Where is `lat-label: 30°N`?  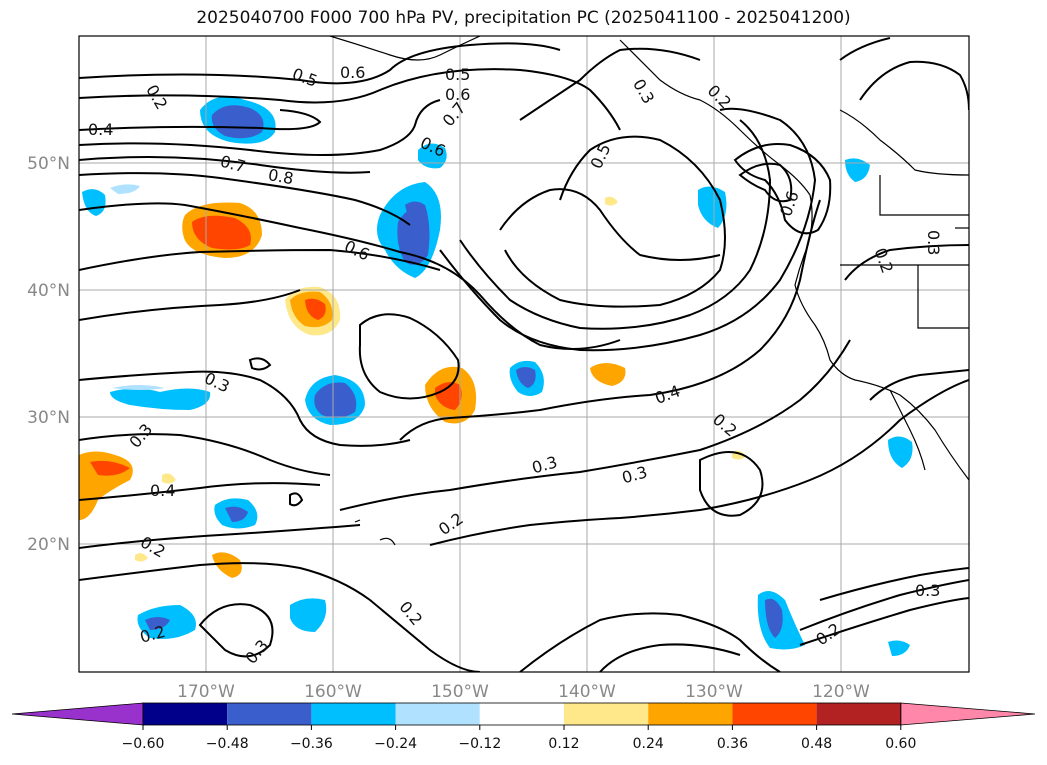 lat-label: 30°N is located at coordinates (48, 418).